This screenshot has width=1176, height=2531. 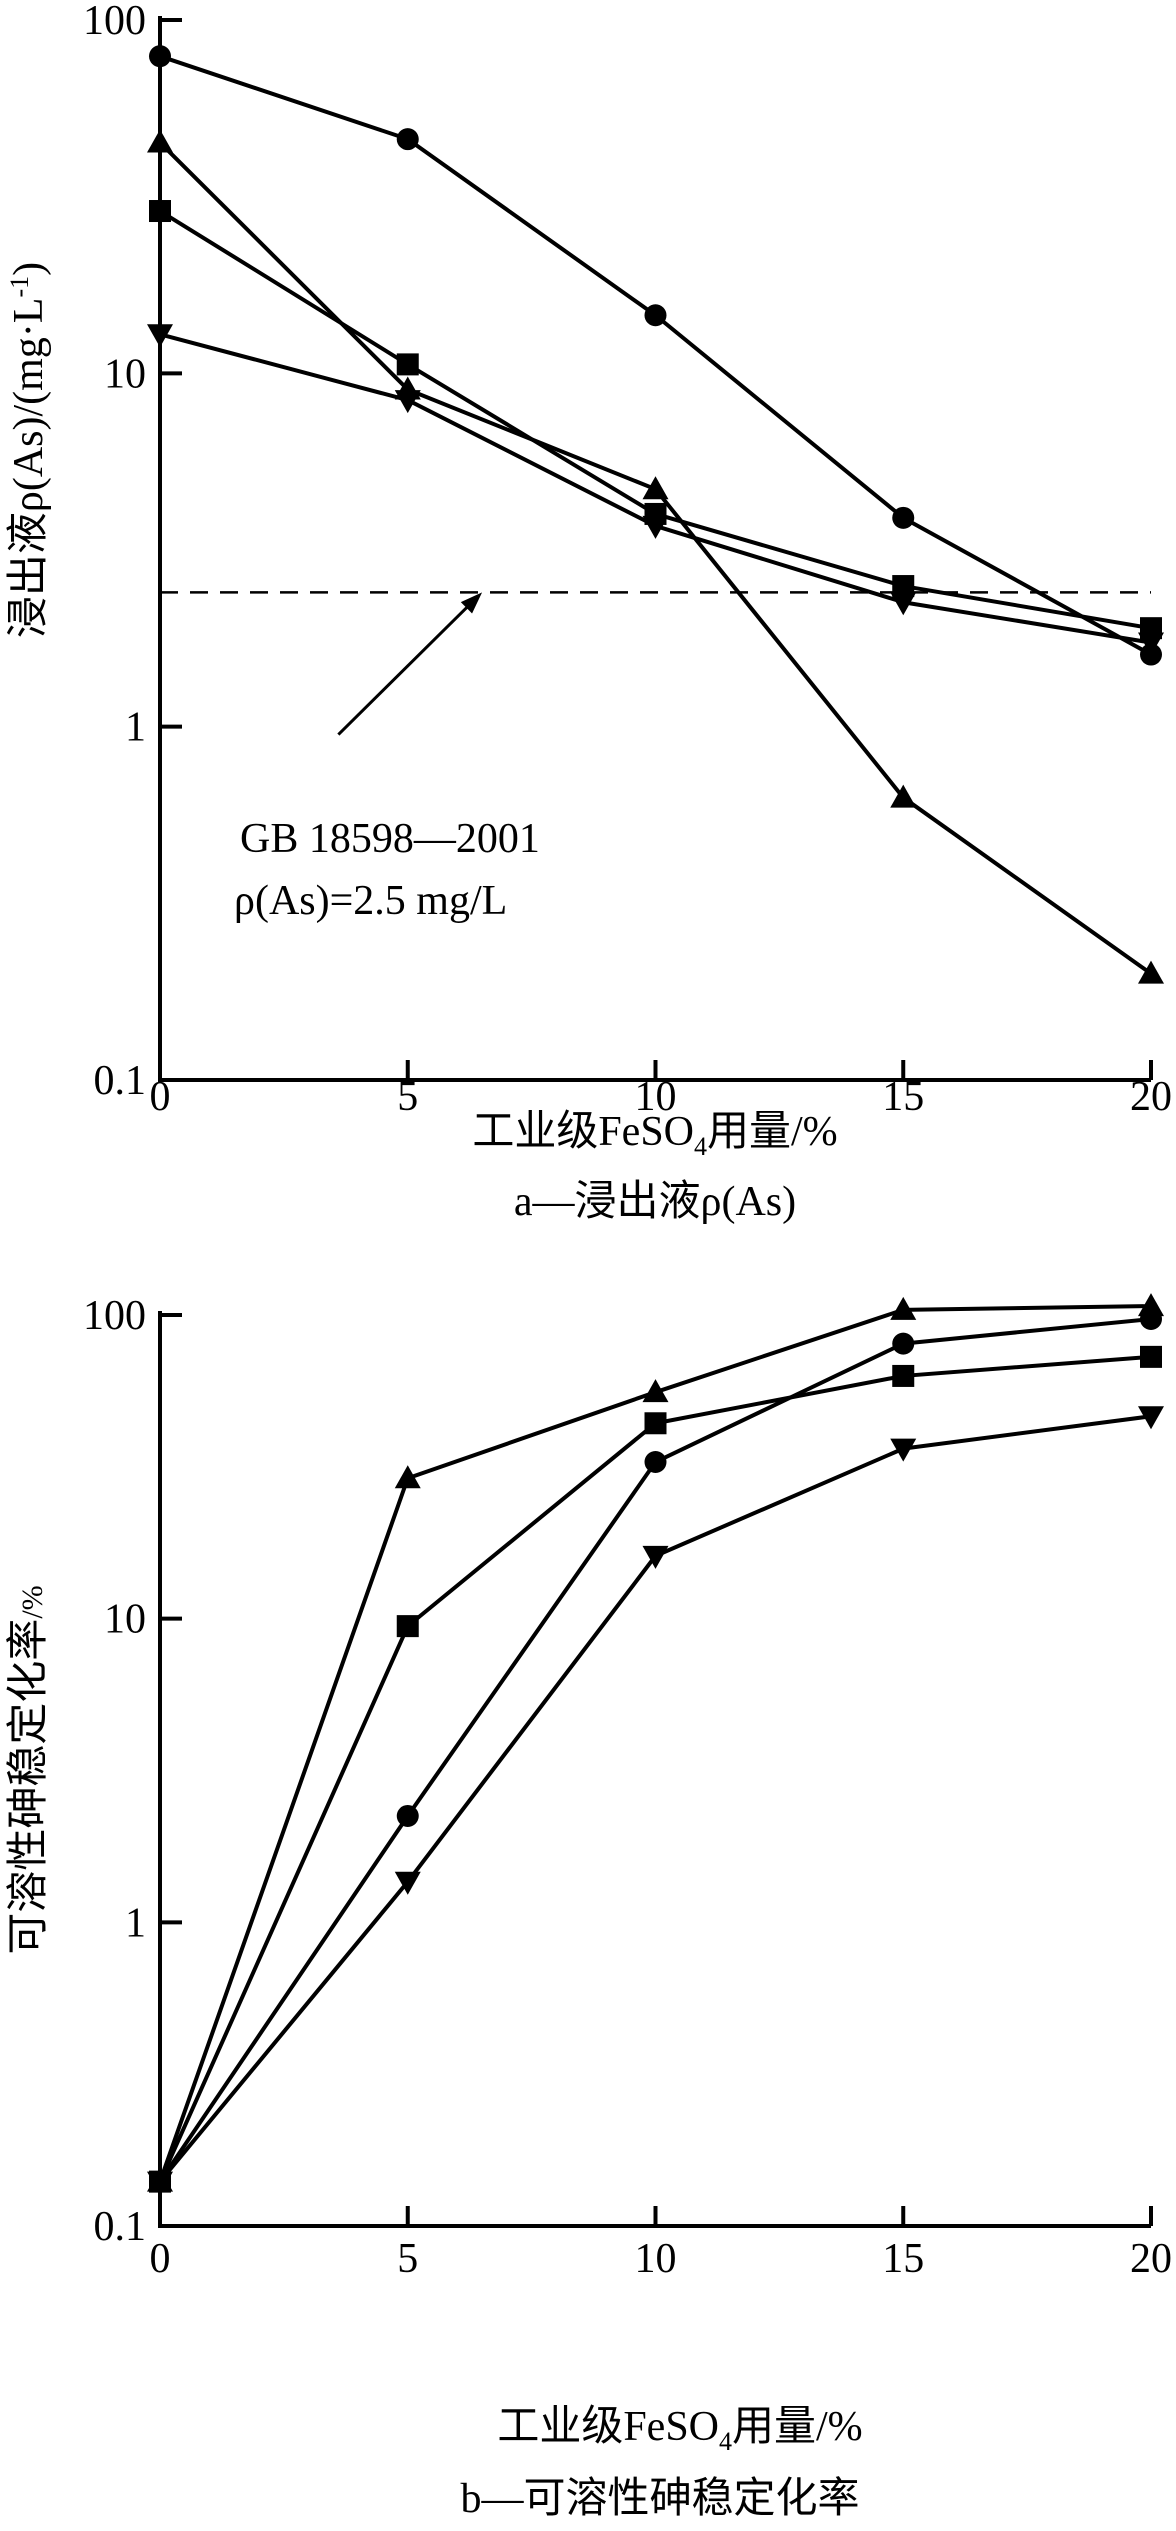 What do you see at coordinates (656, 1097) in the screenshot?
I see `chart-a-x-tick-label: 10` at bounding box center [656, 1097].